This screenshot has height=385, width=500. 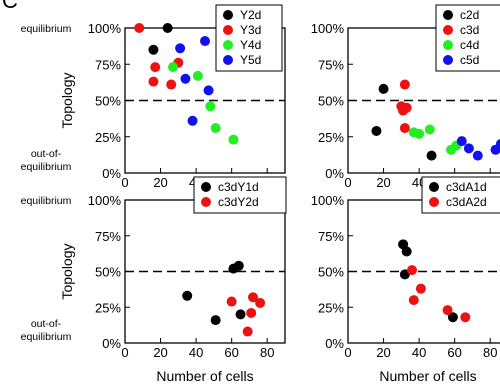 I want to click on legend-marker-c3d, so click(x=448, y=30).